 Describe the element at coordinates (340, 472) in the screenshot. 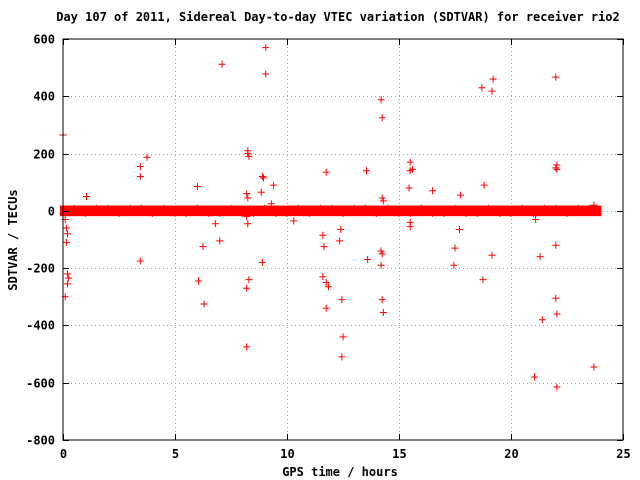

I see `x-axis-label: GPS time / hours` at that location.